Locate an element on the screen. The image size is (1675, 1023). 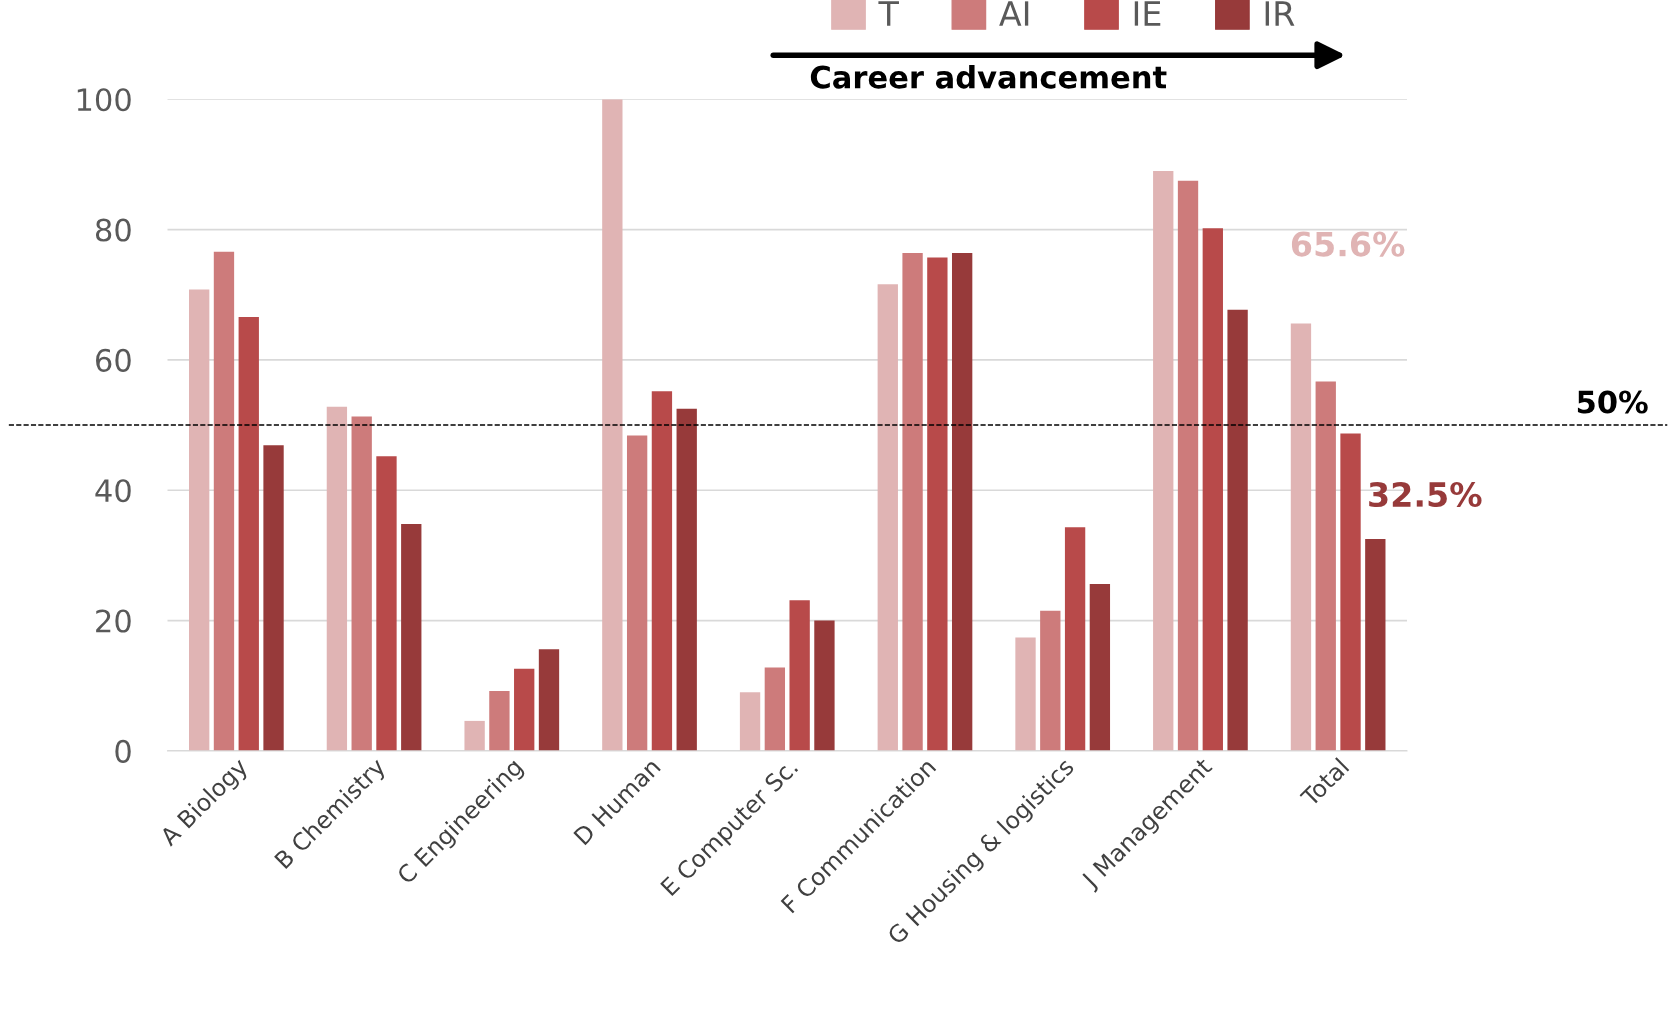
legend-label: T is located at coordinates (888, 13).